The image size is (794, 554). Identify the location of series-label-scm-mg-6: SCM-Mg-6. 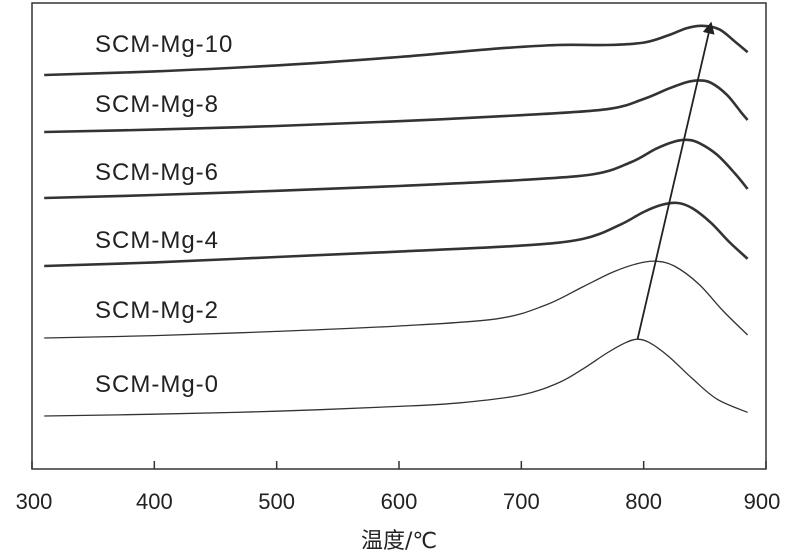
(157, 172).